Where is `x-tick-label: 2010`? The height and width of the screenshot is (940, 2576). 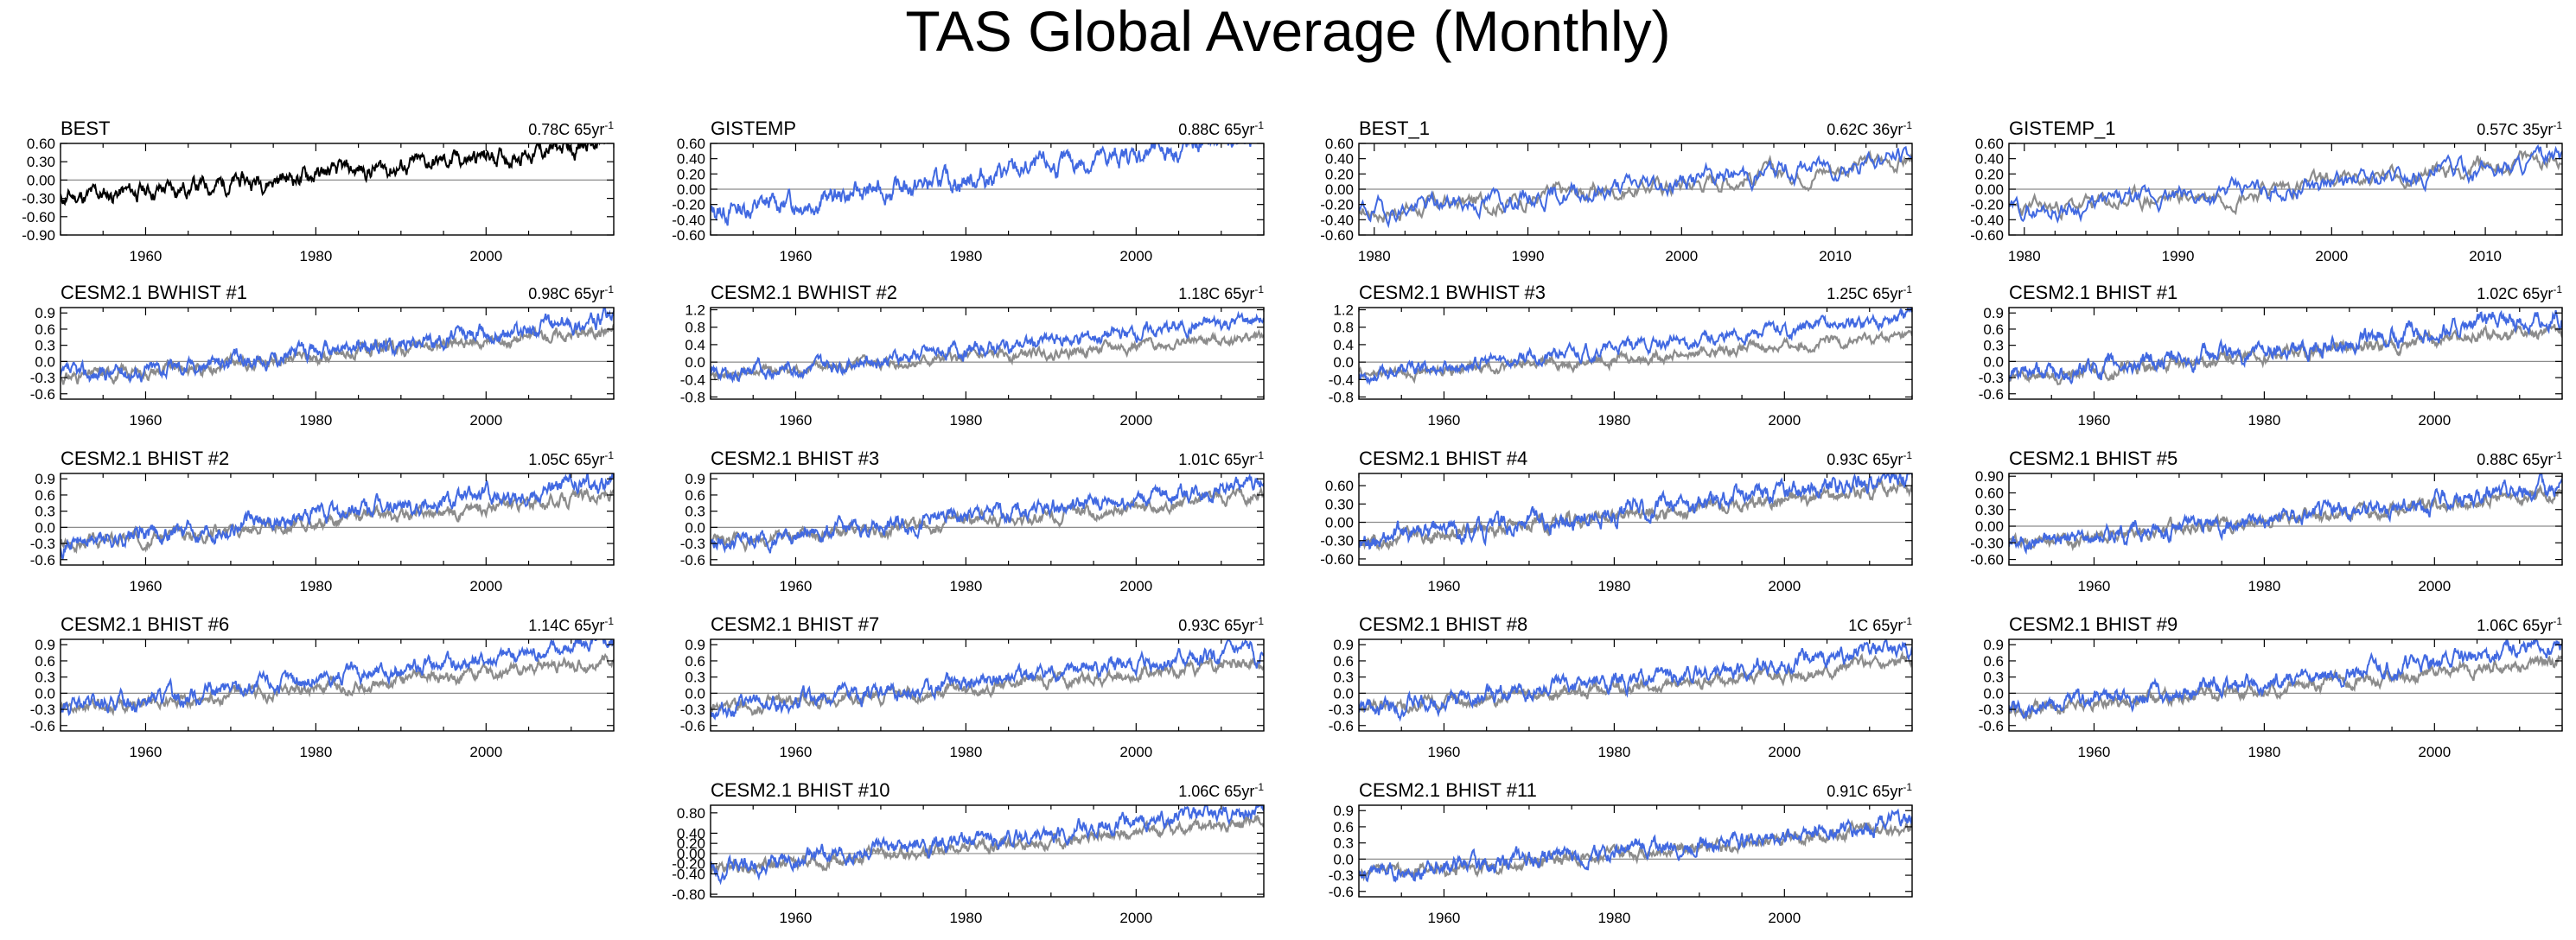
x-tick-label: 2010 is located at coordinates (2485, 256).